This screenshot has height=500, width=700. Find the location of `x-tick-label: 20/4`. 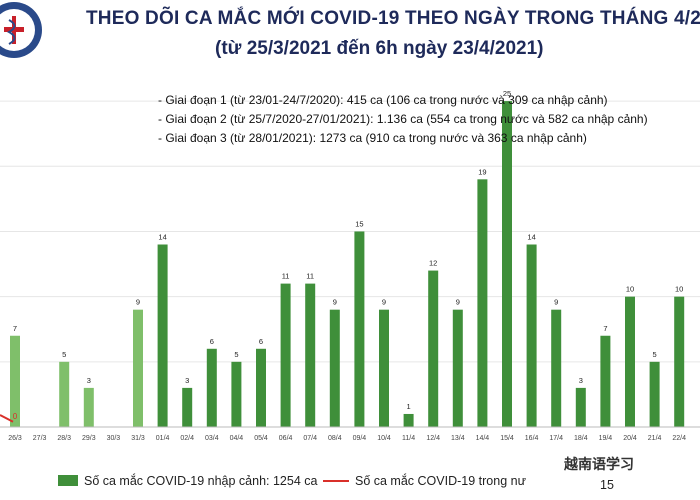

x-tick-label: 20/4 is located at coordinates (630, 438).